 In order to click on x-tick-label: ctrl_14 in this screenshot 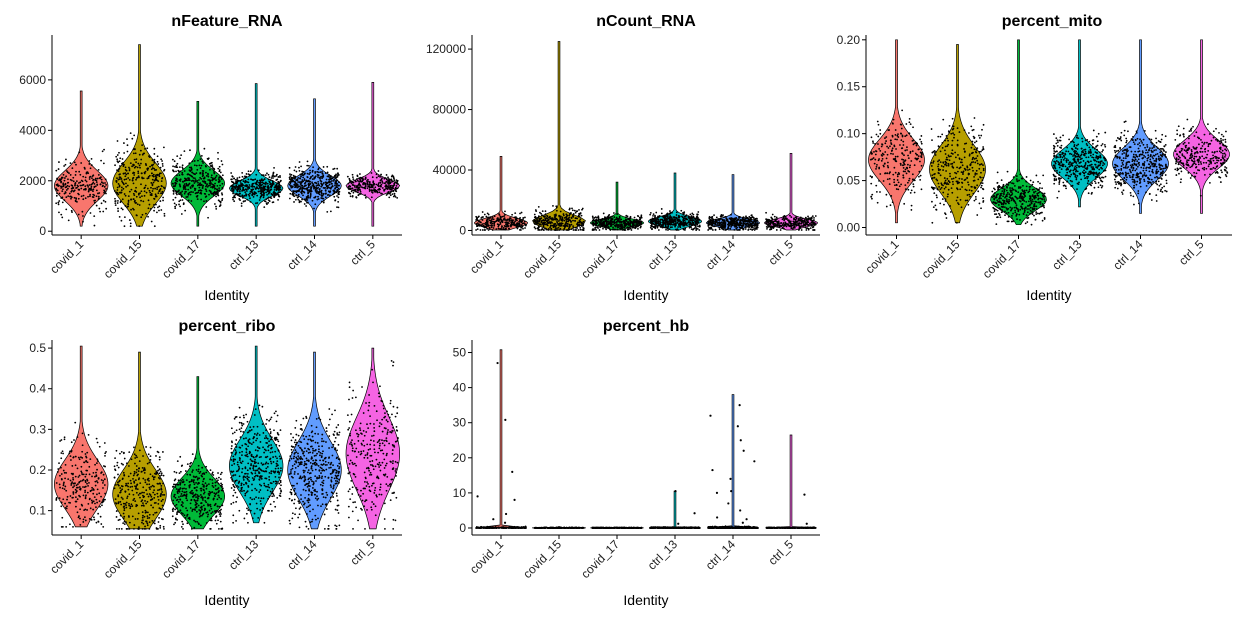, I will do `click(721, 255)`.